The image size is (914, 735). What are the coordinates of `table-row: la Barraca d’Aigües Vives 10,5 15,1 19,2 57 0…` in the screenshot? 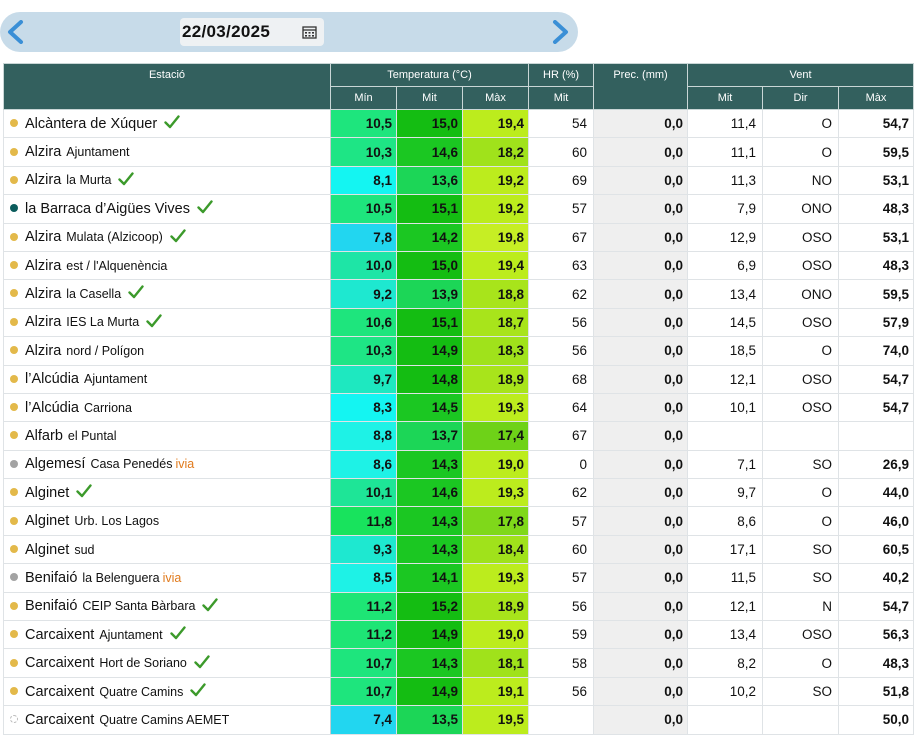 It's located at (458, 209).